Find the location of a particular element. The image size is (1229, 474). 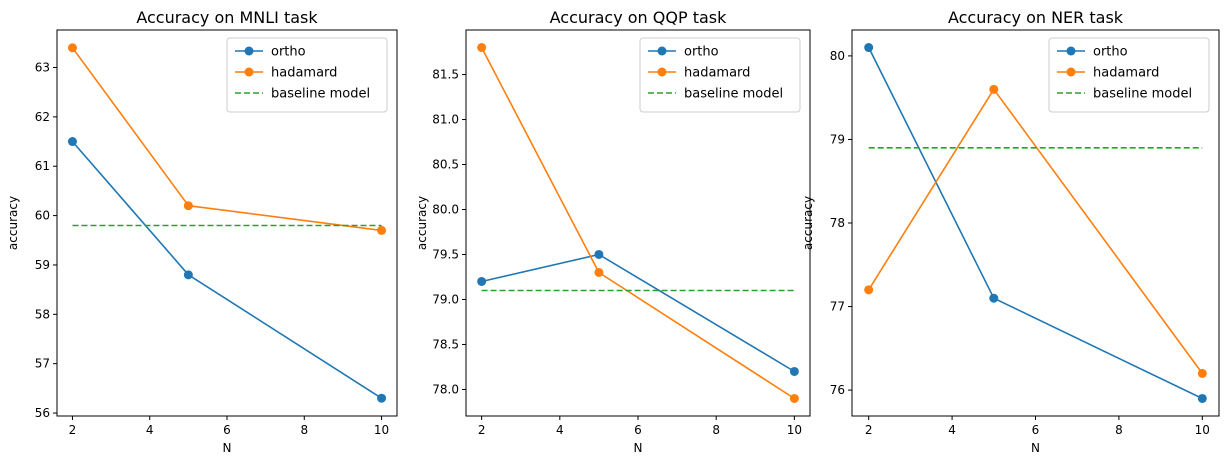

y-tick-label: 59 is located at coordinates (42, 265).